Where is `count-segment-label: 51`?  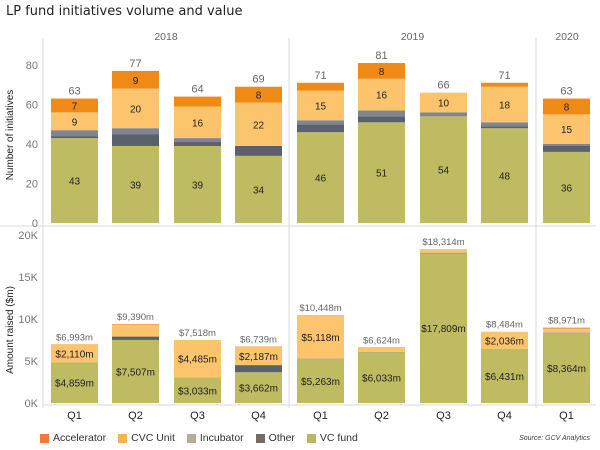 count-segment-label: 51 is located at coordinates (382, 174).